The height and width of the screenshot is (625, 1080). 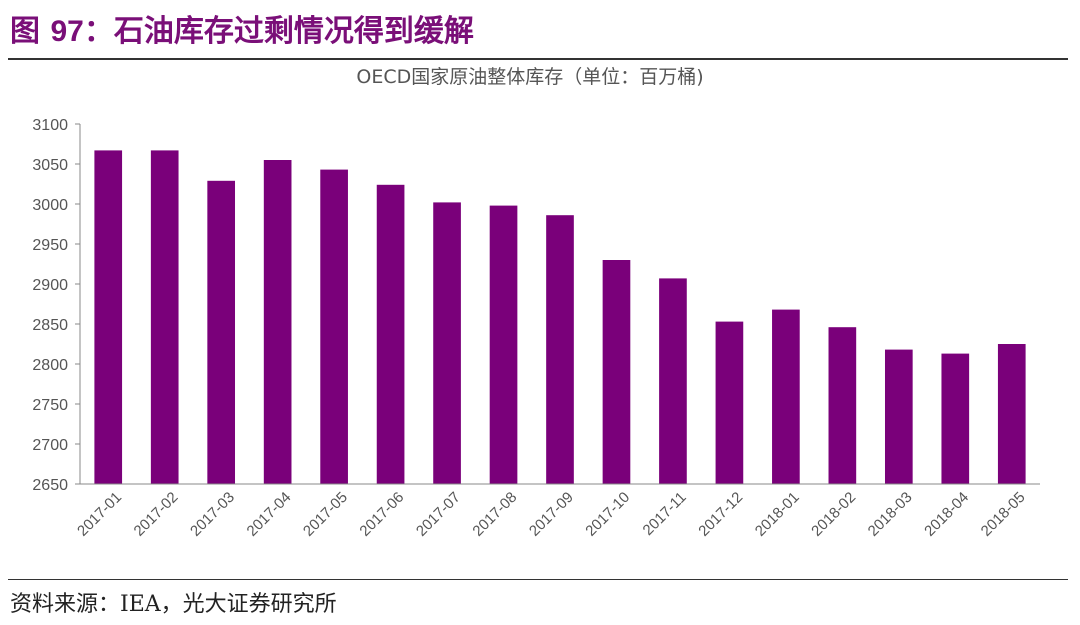 What do you see at coordinates (67, 31) in the screenshot?
I see `figure-number: 97` at bounding box center [67, 31].